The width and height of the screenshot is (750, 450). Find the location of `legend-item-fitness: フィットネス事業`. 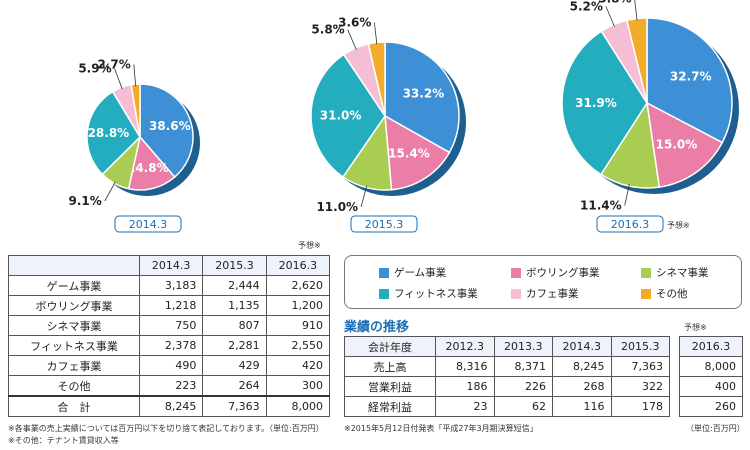

legend-item-fitness: フィットネス事業 is located at coordinates (428, 293).